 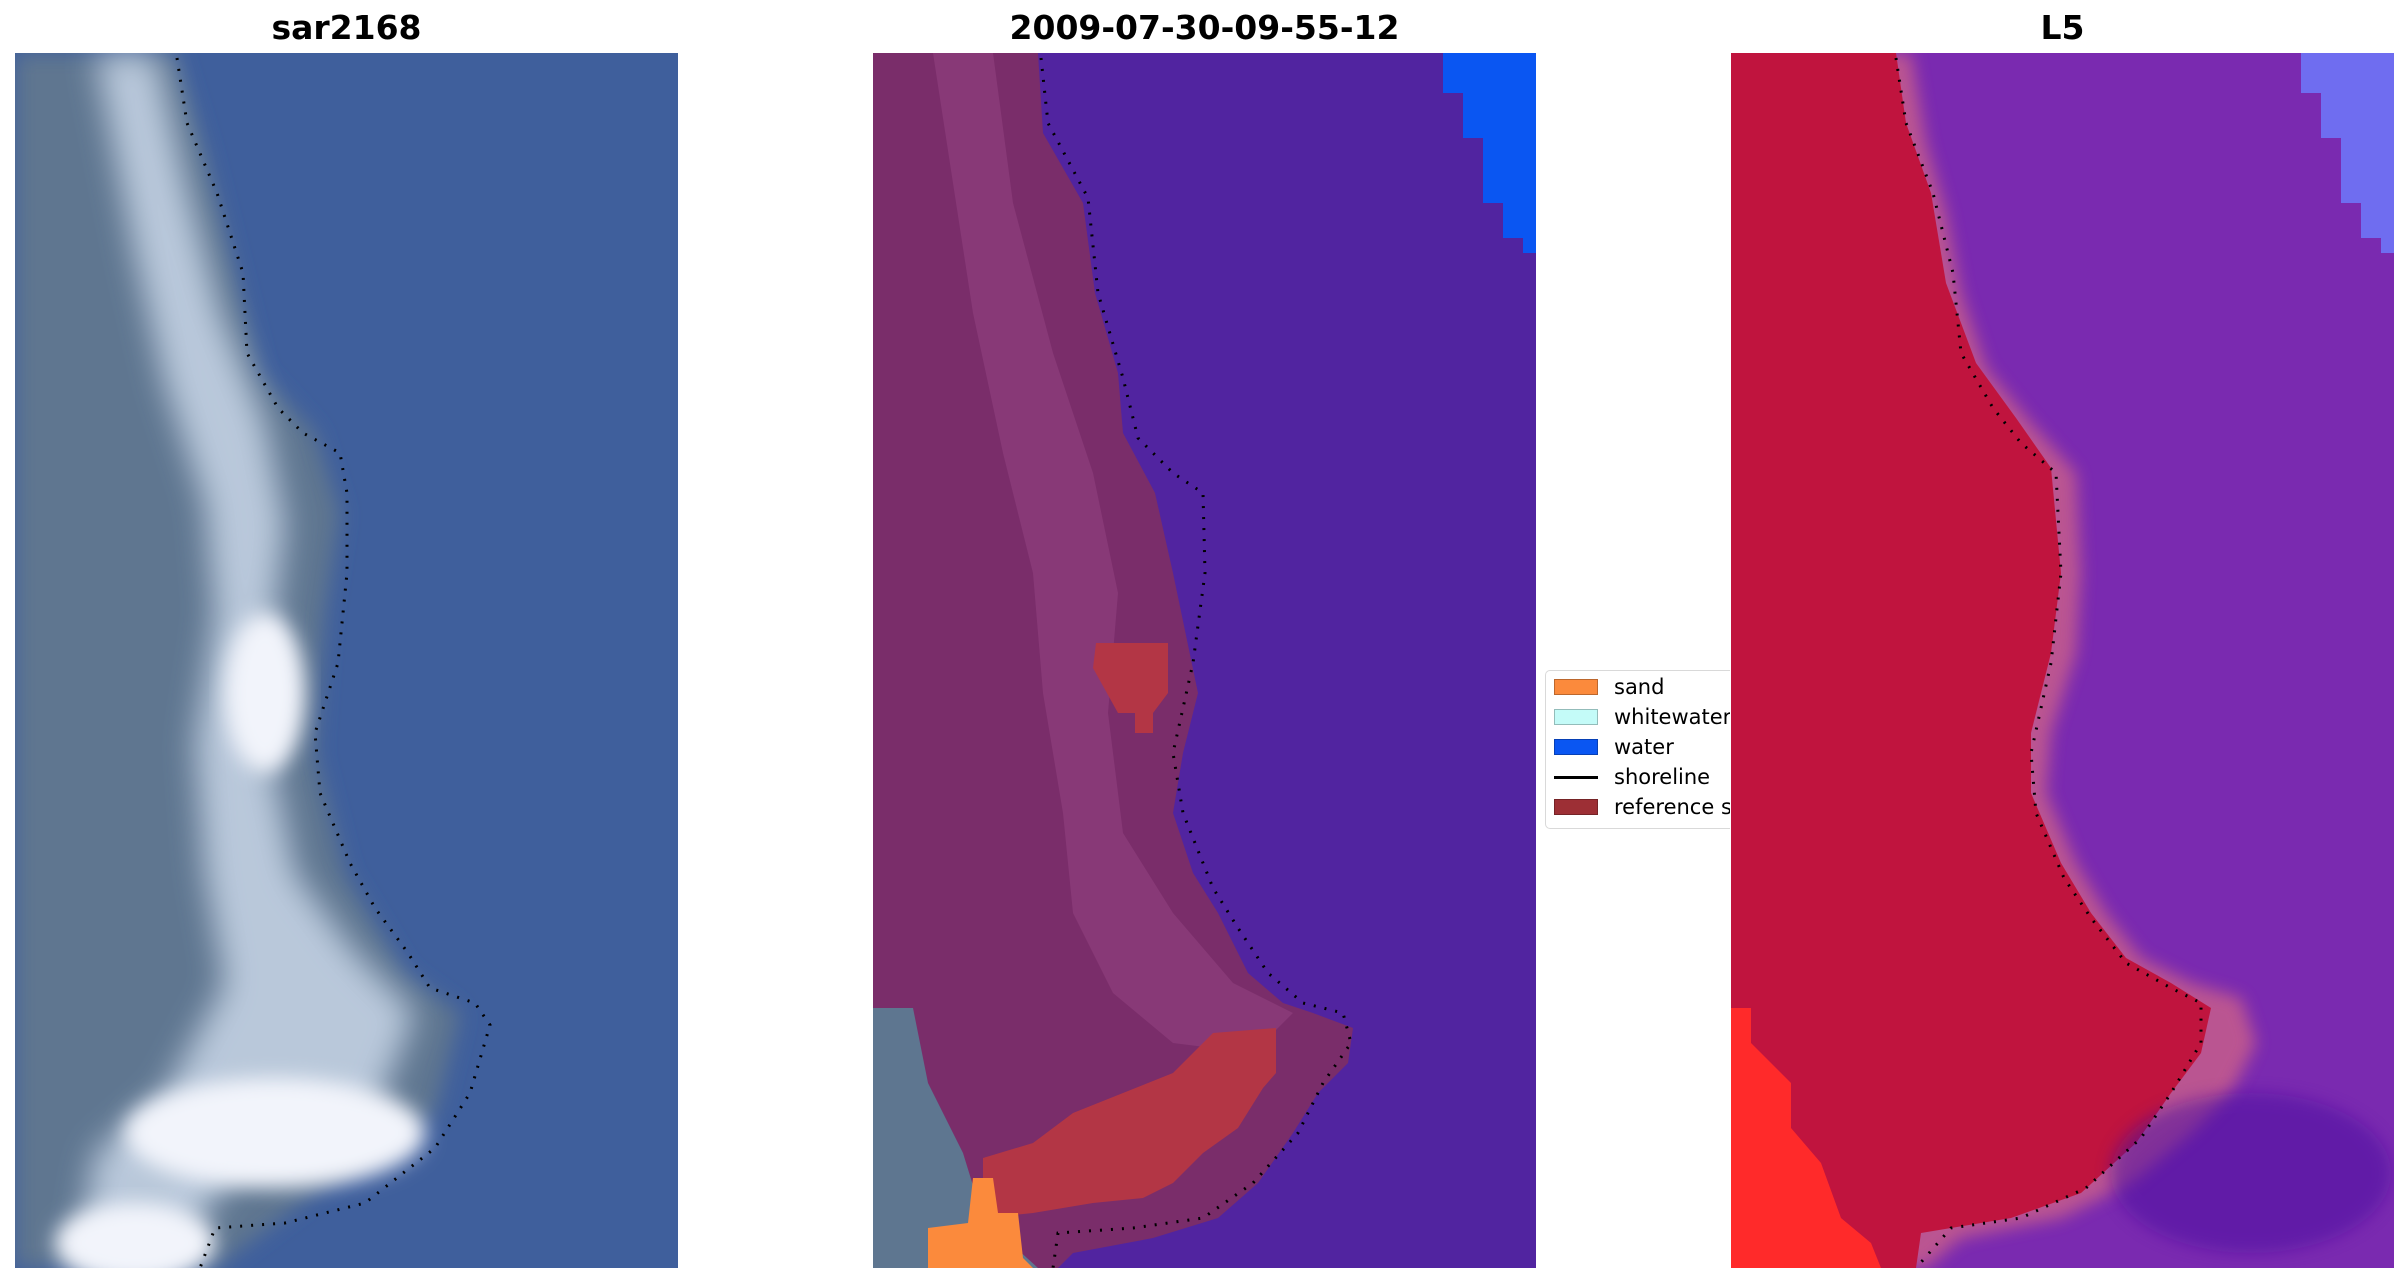 What do you see at coordinates (1576, 777) in the screenshot?
I see `legend-swatch-shoreline` at bounding box center [1576, 777].